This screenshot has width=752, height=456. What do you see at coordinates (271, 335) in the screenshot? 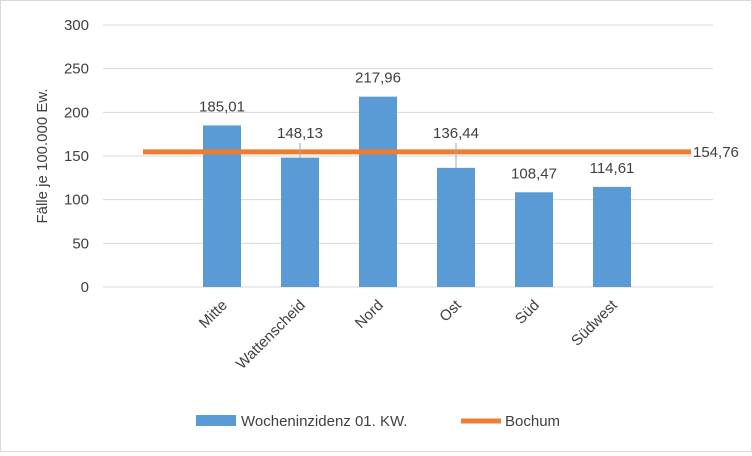
I see `x-tick-label: Wattenscheid` at bounding box center [271, 335].